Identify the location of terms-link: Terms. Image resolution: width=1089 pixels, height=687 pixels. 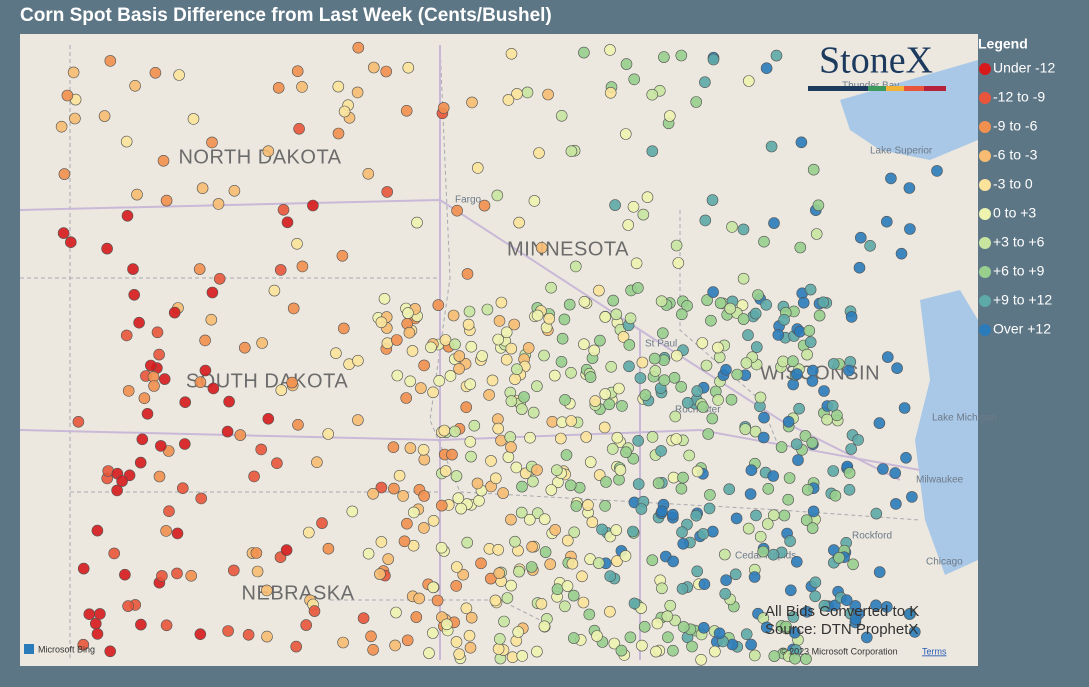
(934, 651).